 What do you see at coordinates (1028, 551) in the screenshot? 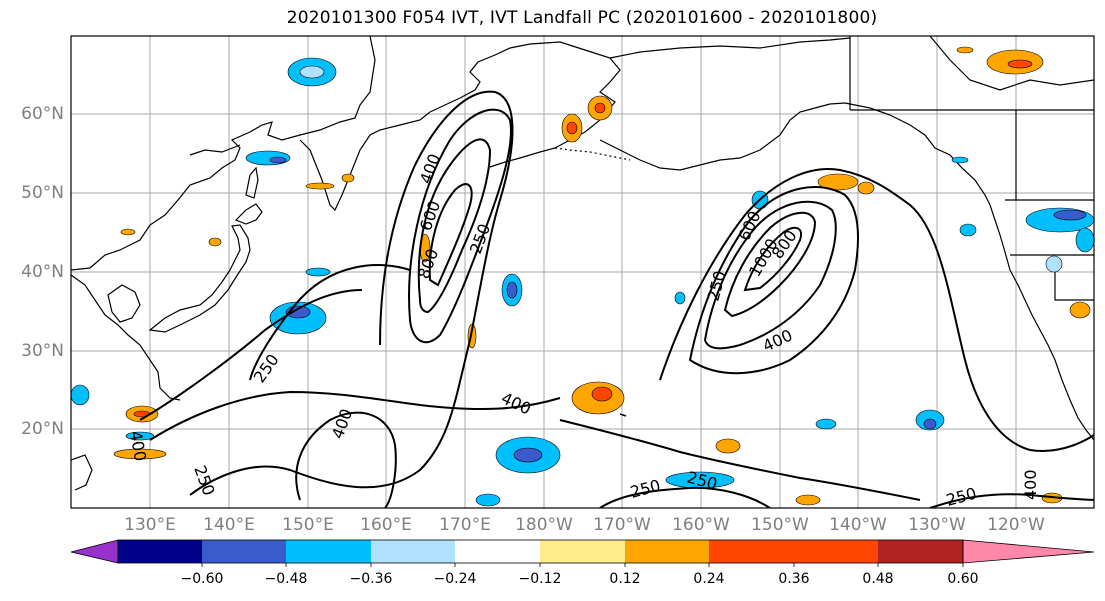
I see `colorbar-extend-max` at bounding box center [1028, 551].